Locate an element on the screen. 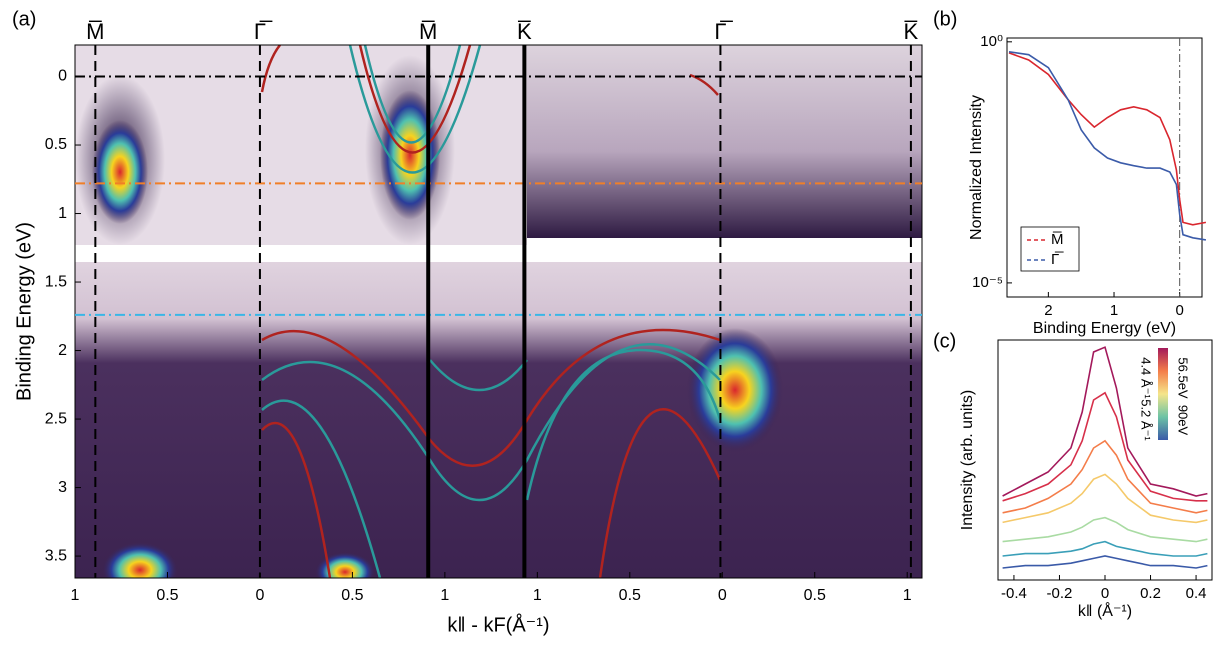 The width and height of the screenshot is (1228, 653). y-tick-label: 0.5 is located at coordinates (56, 144).